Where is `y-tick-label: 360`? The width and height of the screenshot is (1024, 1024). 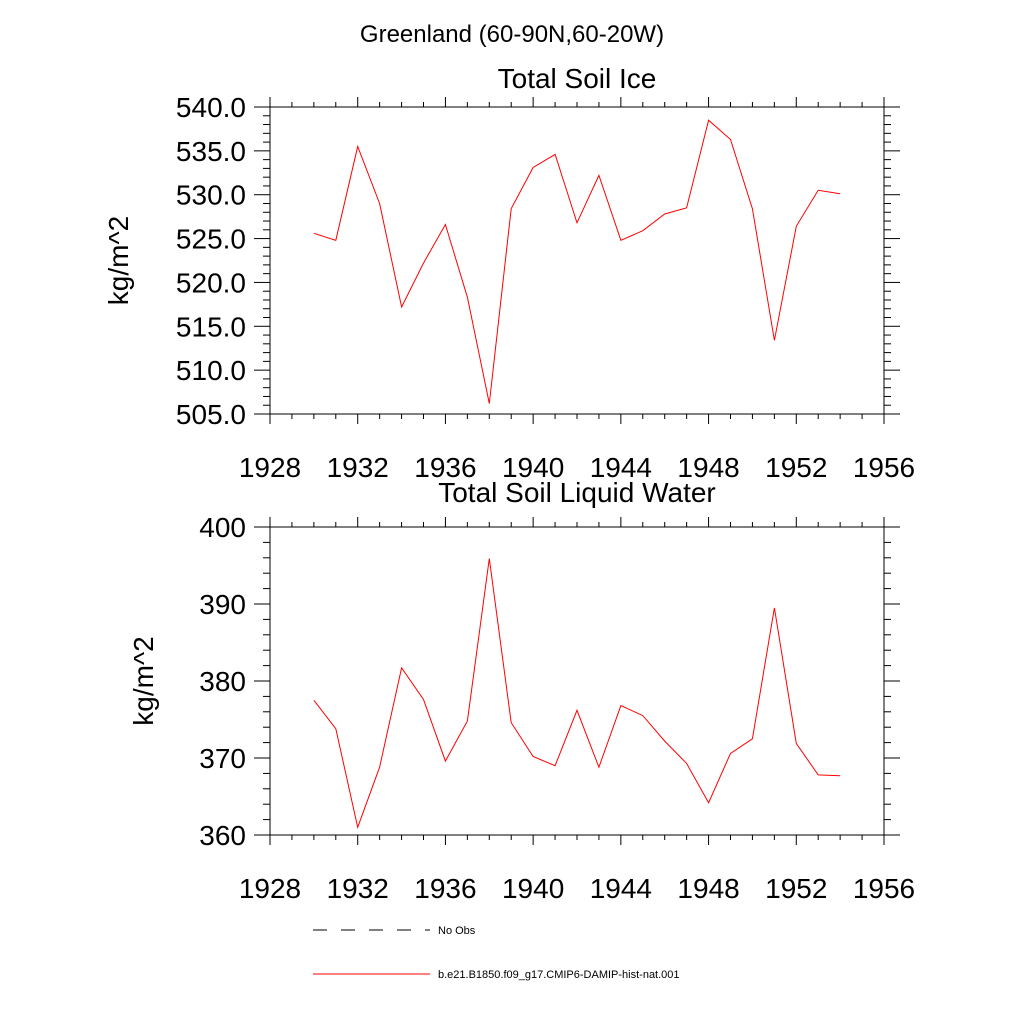
y-tick-label: 360 is located at coordinates (222, 835).